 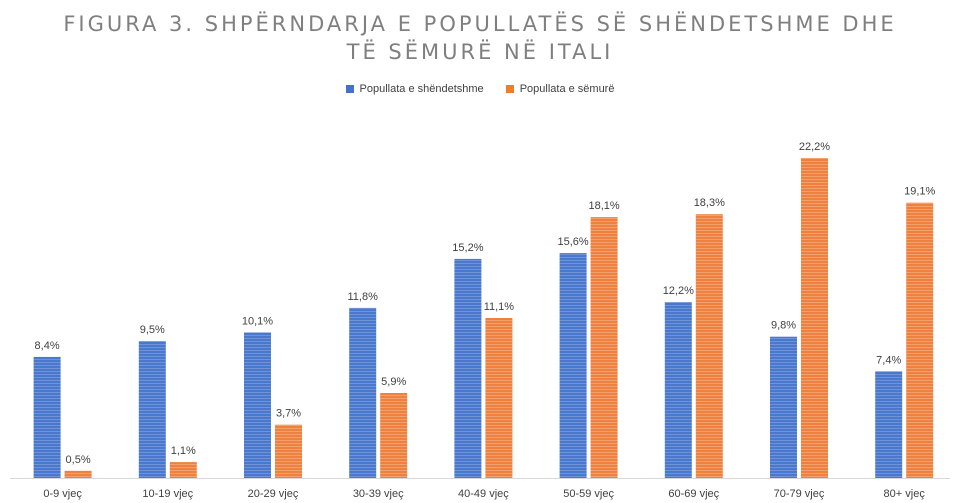 What do you see at coordinates (288, 414) in the screenshot?
I see `data-label-sick-2: 3,7%` at bounding box center [288, 414].